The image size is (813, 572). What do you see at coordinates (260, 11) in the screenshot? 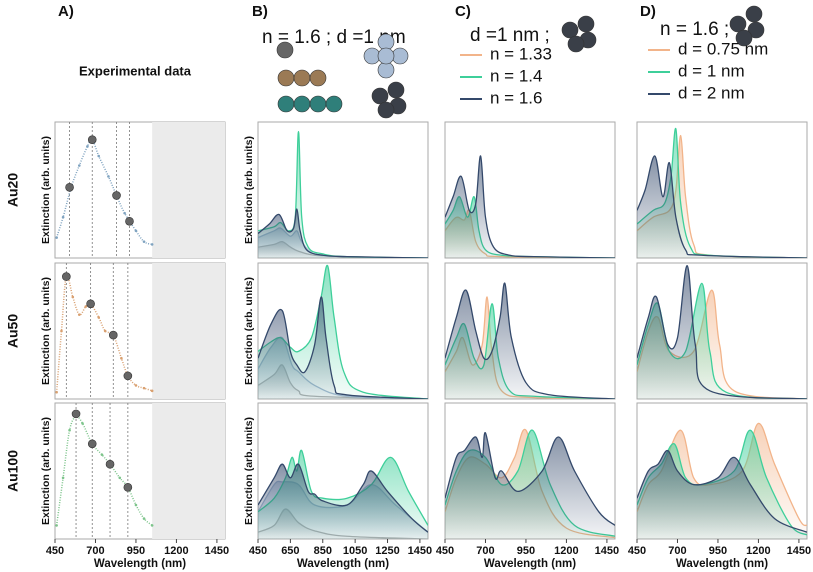
I see `panel-letter: B)` at bounding box center [260, 11].